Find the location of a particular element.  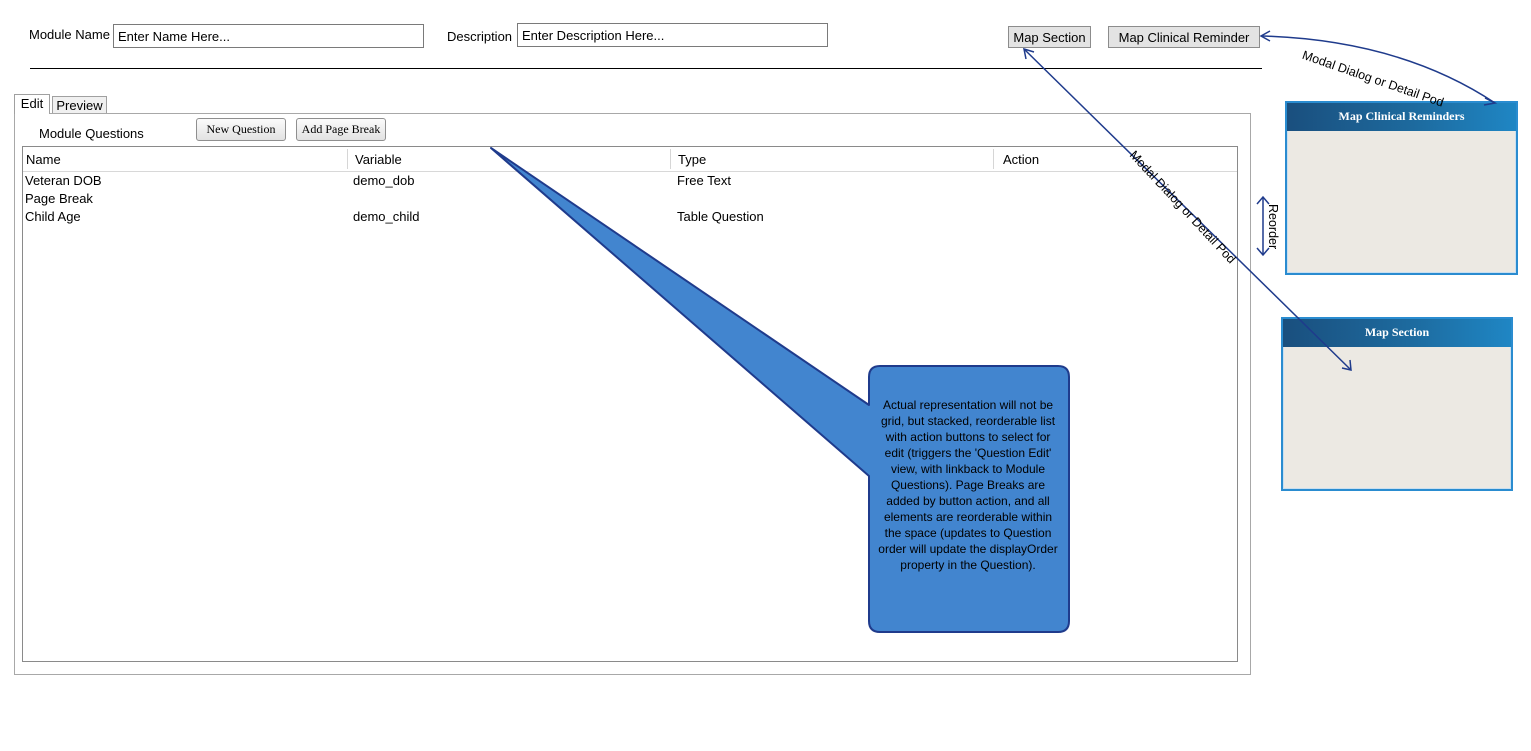

map-section-button: Map Section is located at coordinates (1049, 37).